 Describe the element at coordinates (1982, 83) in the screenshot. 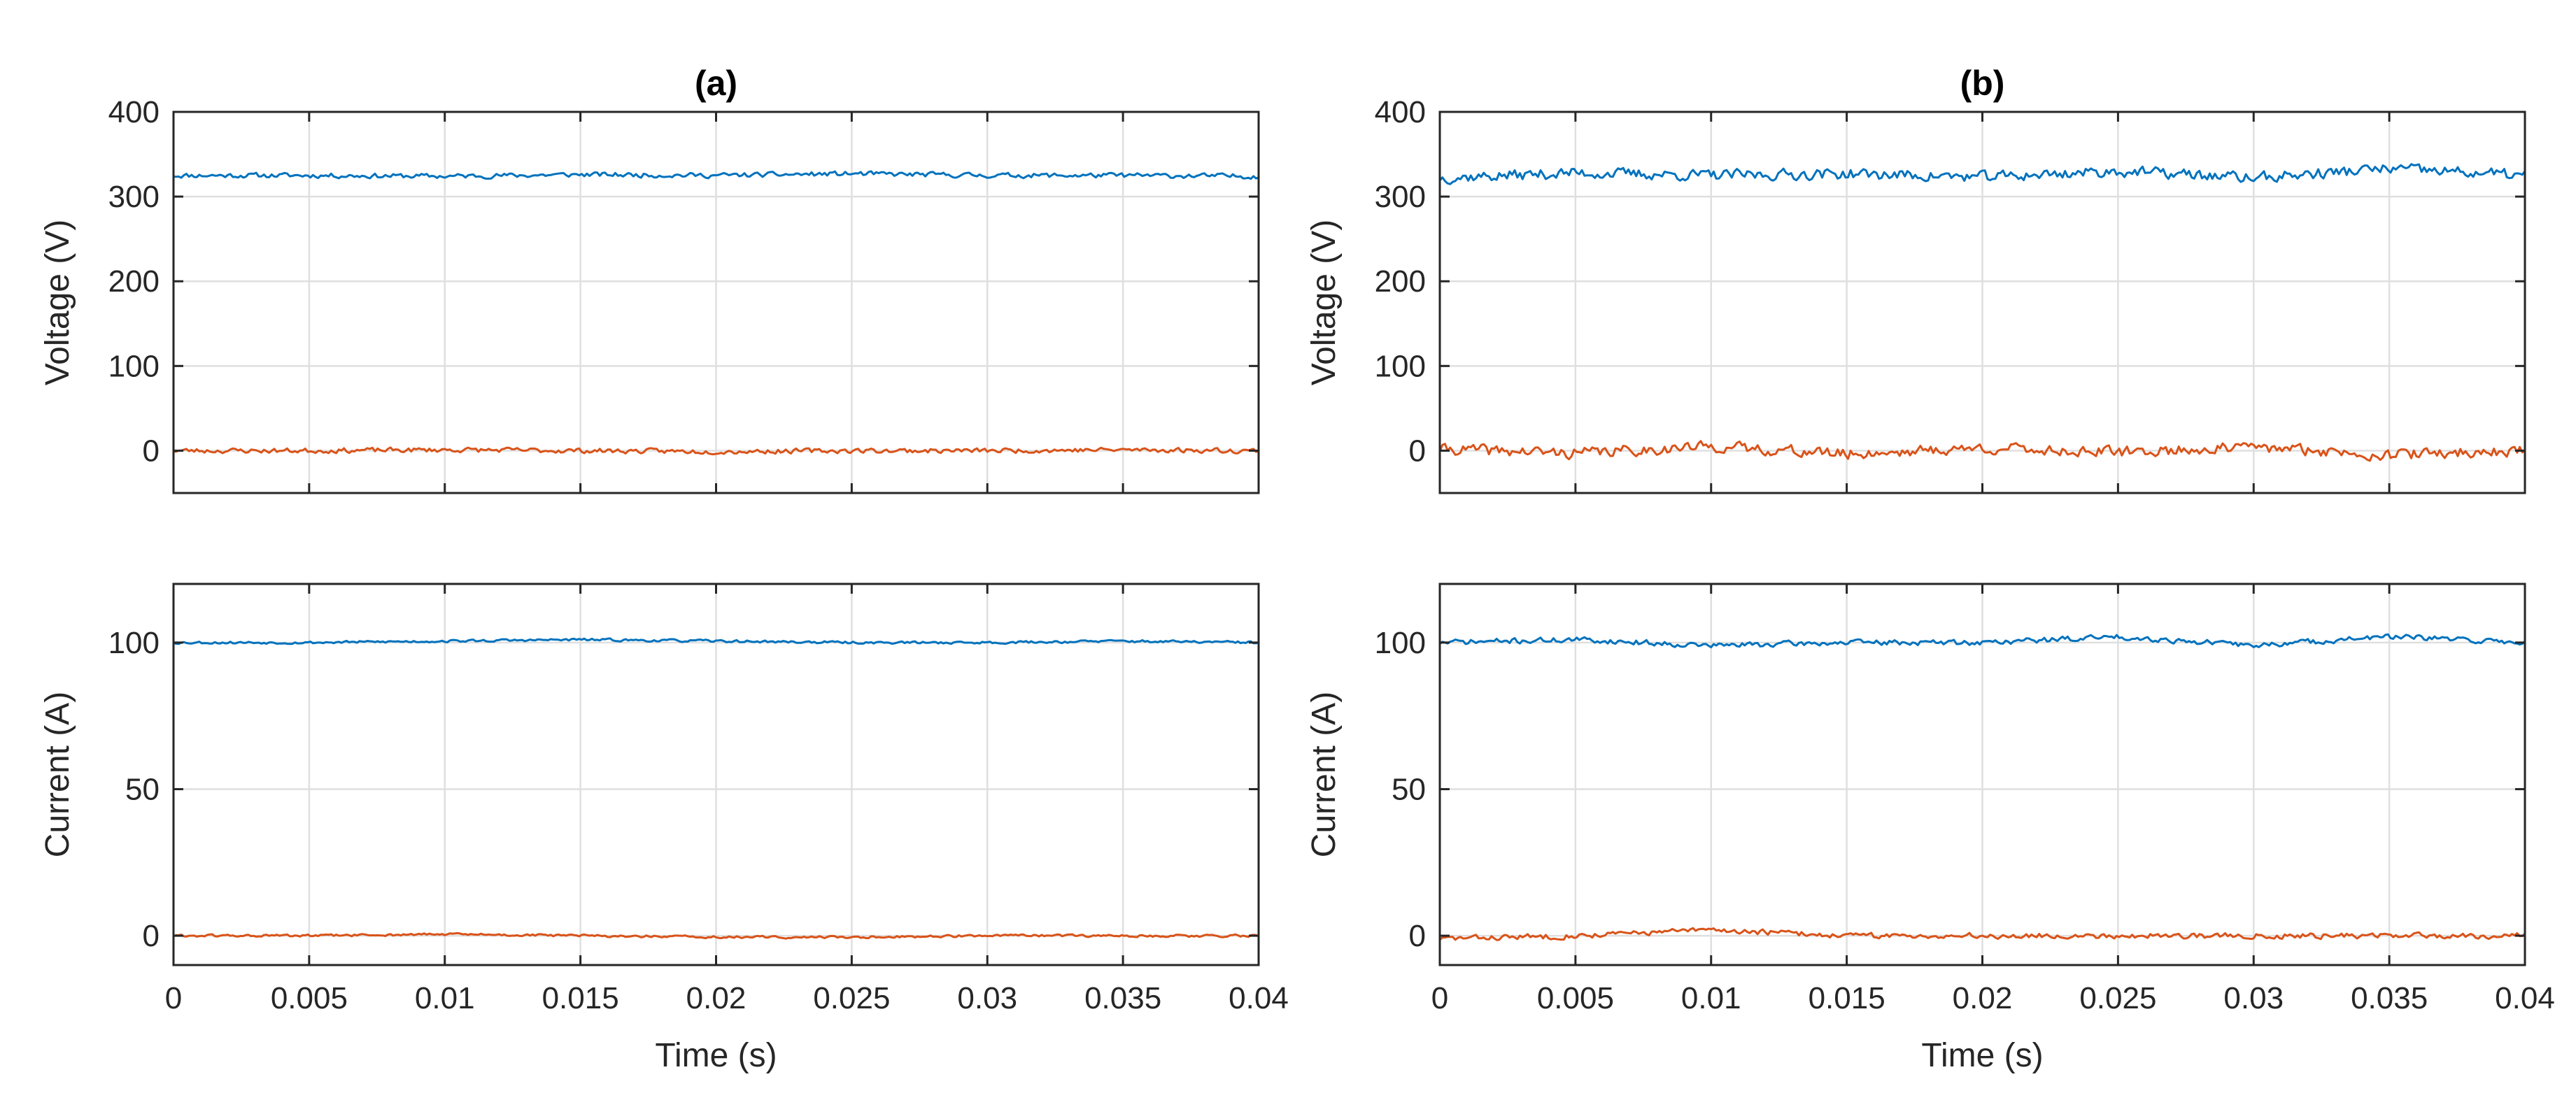

I see `panel-title: (b)` at that location.